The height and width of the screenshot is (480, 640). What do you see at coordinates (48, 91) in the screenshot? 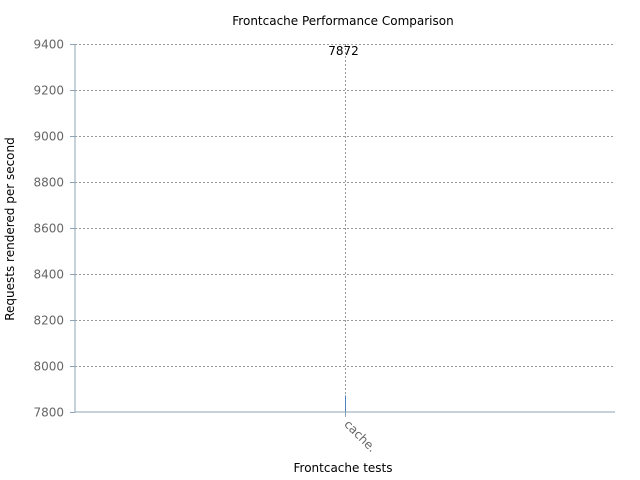
I see `y-tick-label: 9200` at bounding box center [48, 91].